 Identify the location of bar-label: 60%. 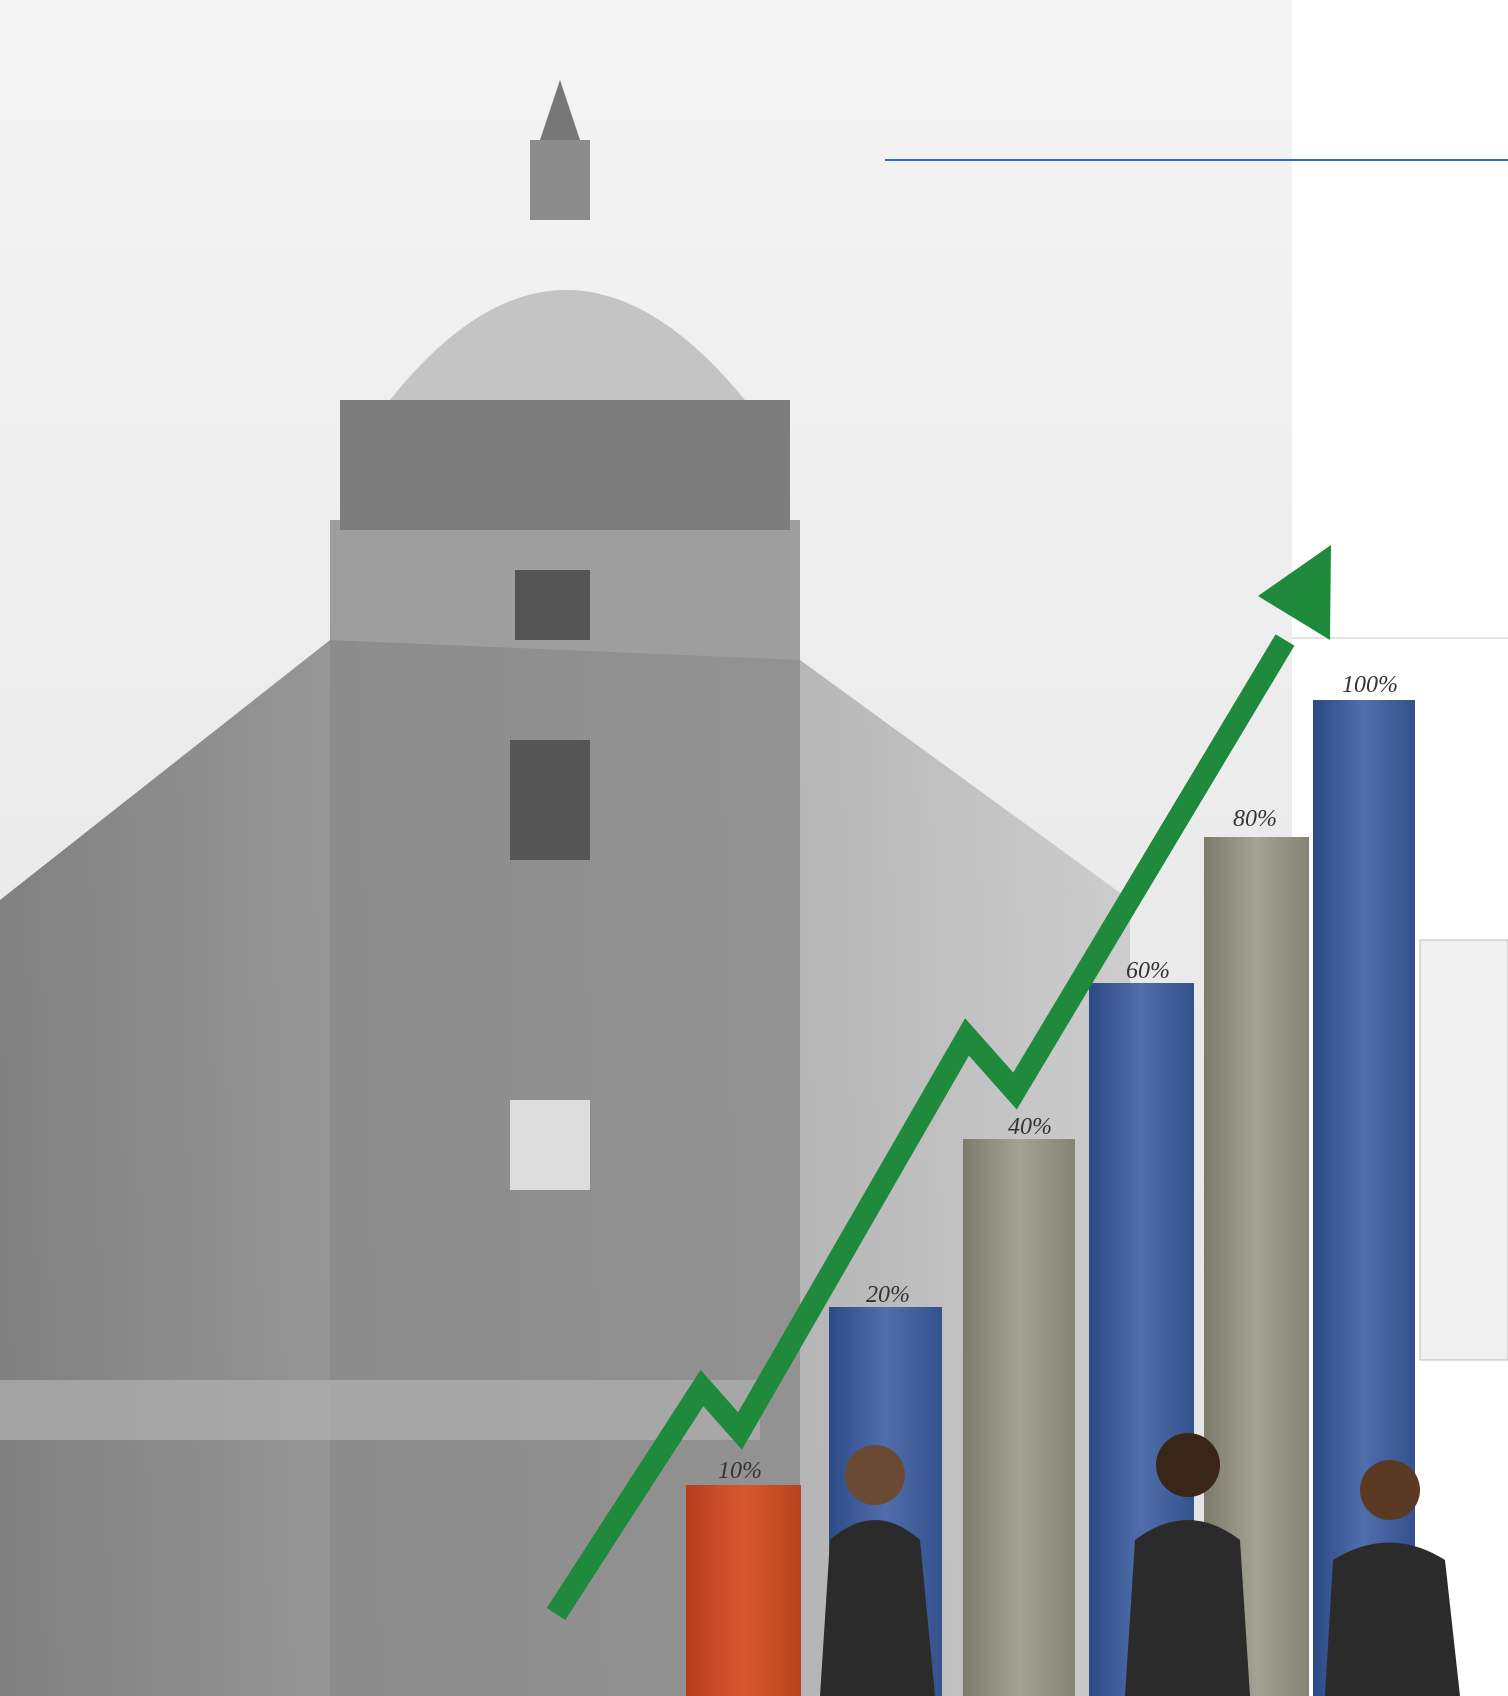
(1148, 971).